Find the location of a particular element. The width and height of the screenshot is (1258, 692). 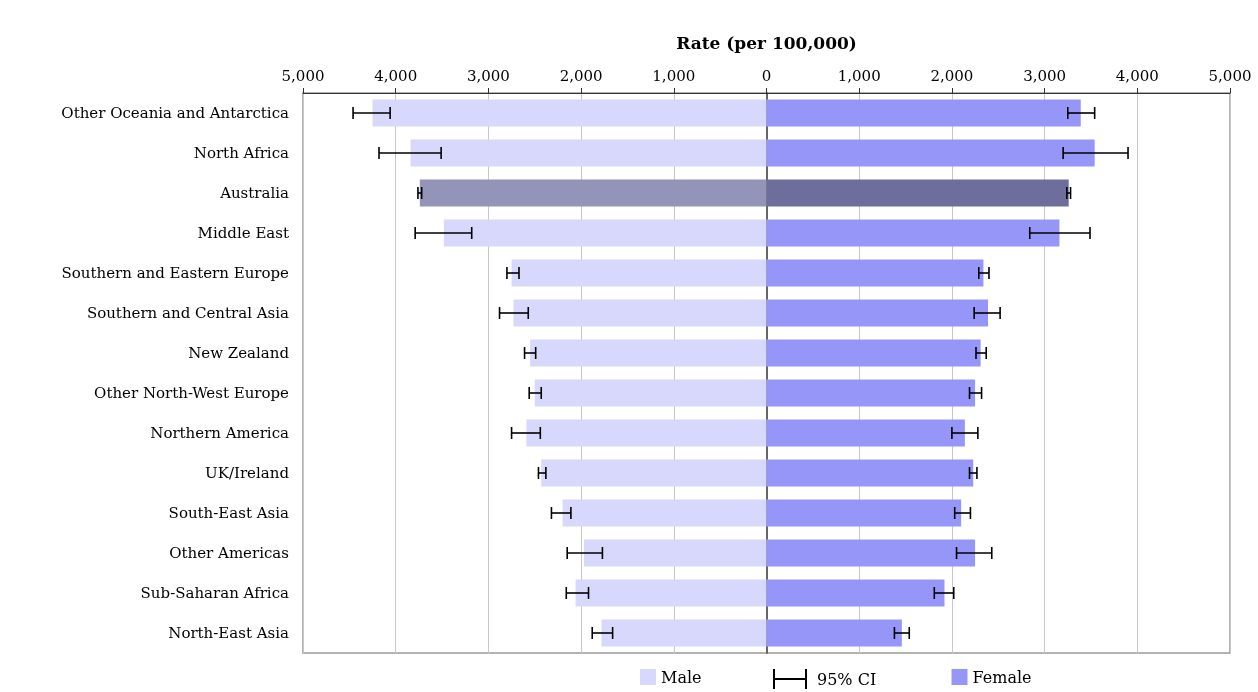

x-axis-title: Rate (per 100,000) is located at coordinates (766, 42).